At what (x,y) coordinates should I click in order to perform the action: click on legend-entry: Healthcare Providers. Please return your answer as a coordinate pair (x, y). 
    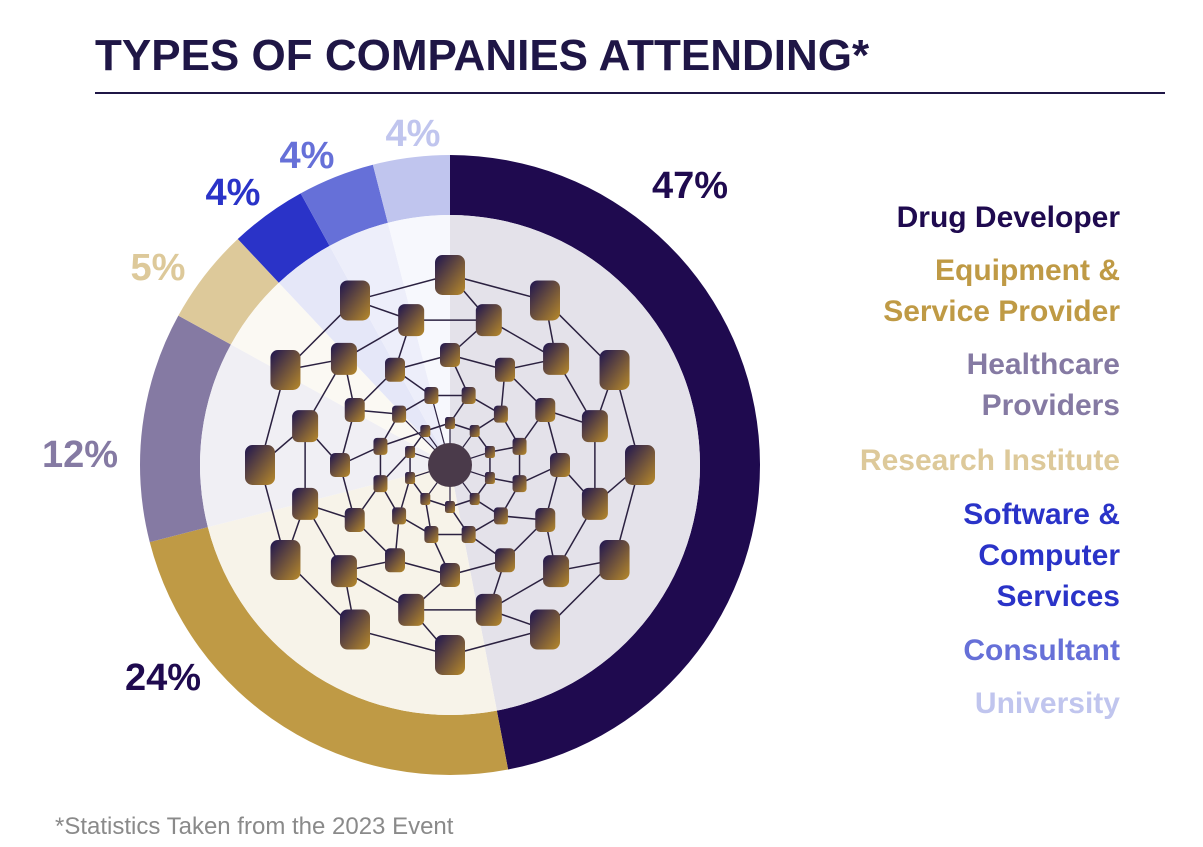
    Looking at the image, I should click on (1043, 385).